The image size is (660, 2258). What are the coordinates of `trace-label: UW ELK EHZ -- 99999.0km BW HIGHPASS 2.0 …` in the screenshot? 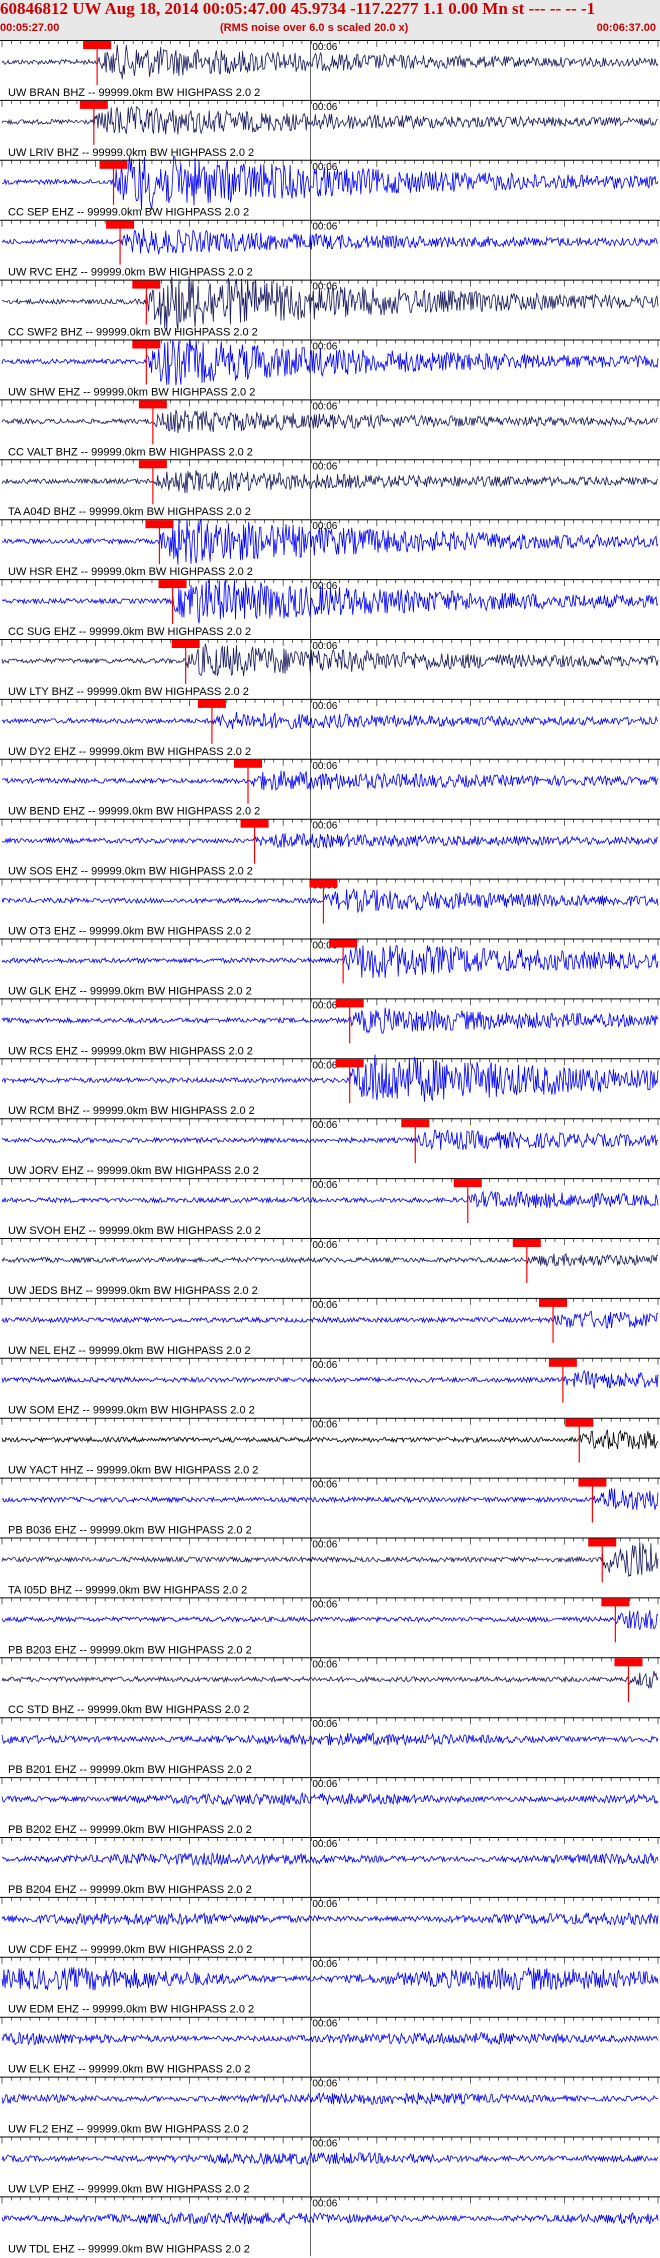 It's located at (129, 2070).